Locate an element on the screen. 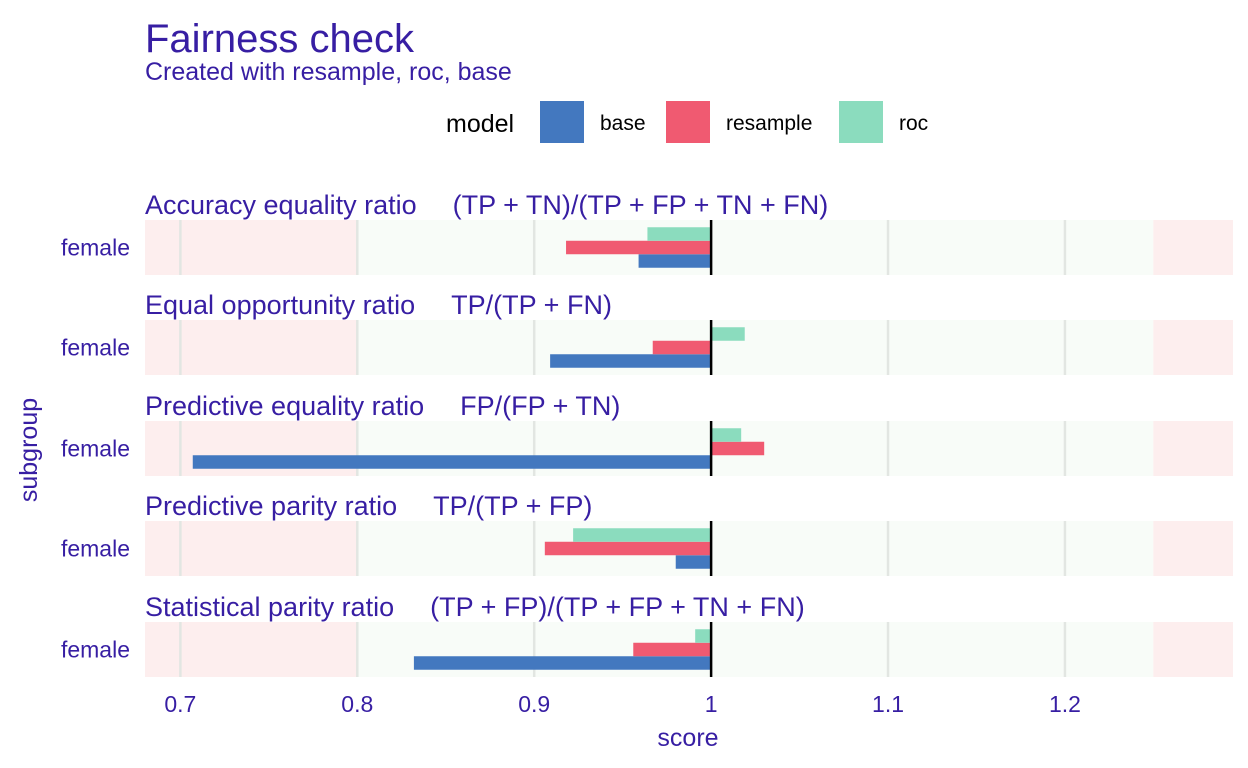 This screenshot has height=768, width=1248. facet-formula: (TP + FP)/(TP + FP + TN + FN) is located at coordinates (617, 607).